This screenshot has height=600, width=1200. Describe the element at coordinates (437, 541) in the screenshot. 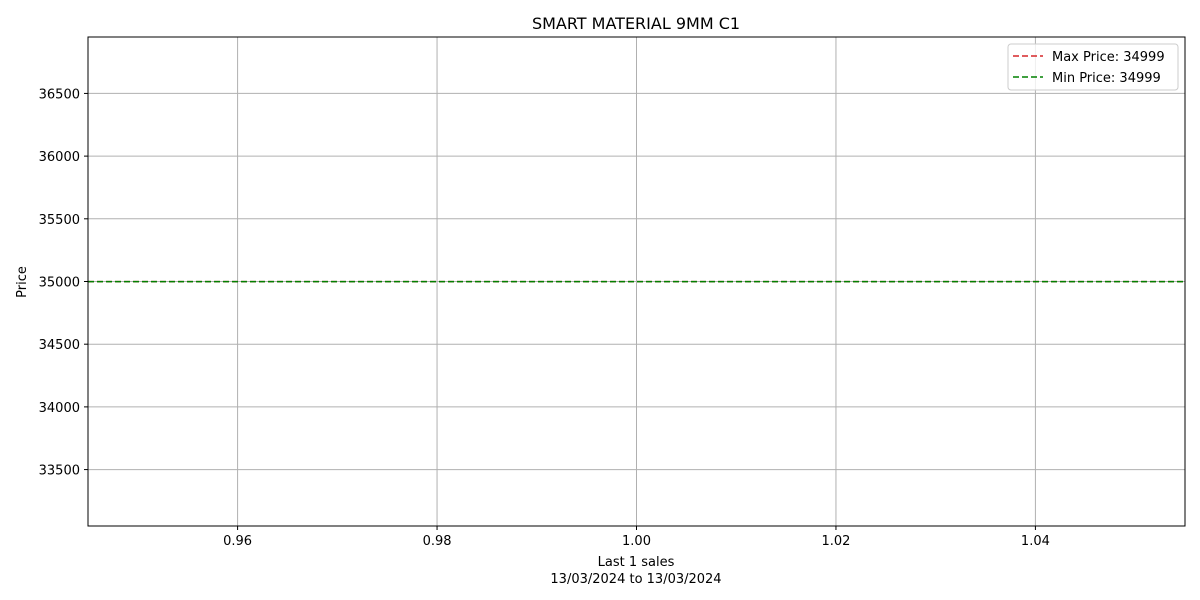

I see `x-tick-label: 0.98` at that location.